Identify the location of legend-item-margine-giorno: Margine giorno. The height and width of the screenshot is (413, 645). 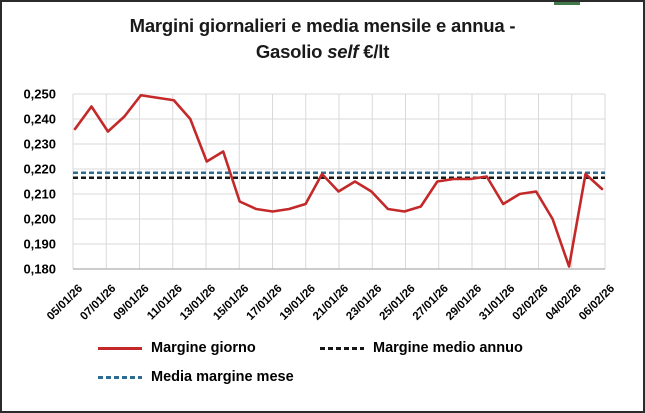
(209, 348).